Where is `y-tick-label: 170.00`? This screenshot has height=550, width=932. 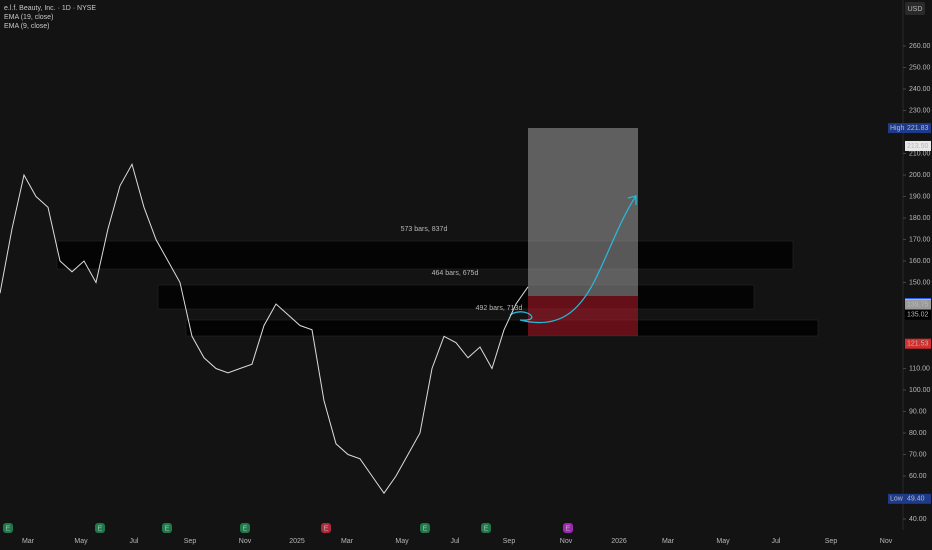
y-tick-label: 170.00 is located at coordinates (920, 239).